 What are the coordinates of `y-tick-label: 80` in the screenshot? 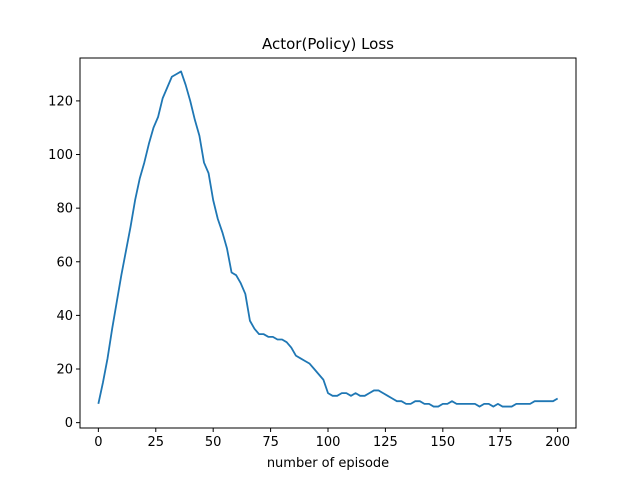 It's located at (64, 209).